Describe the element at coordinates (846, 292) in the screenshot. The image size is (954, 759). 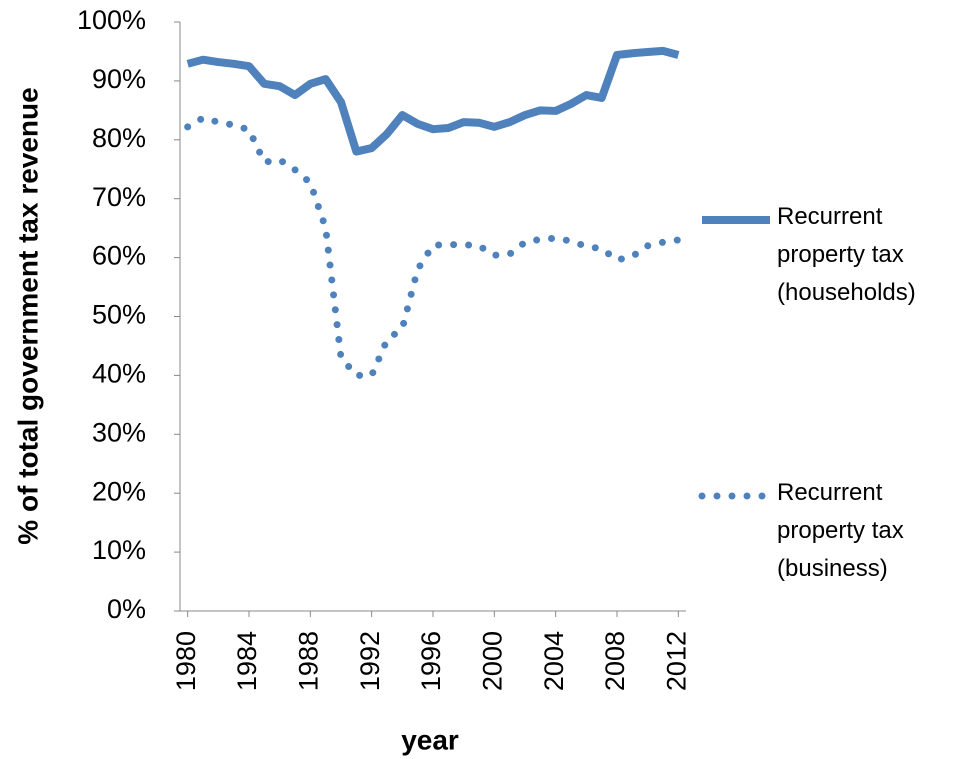
I see `legend-label-line: (households)` at that location.